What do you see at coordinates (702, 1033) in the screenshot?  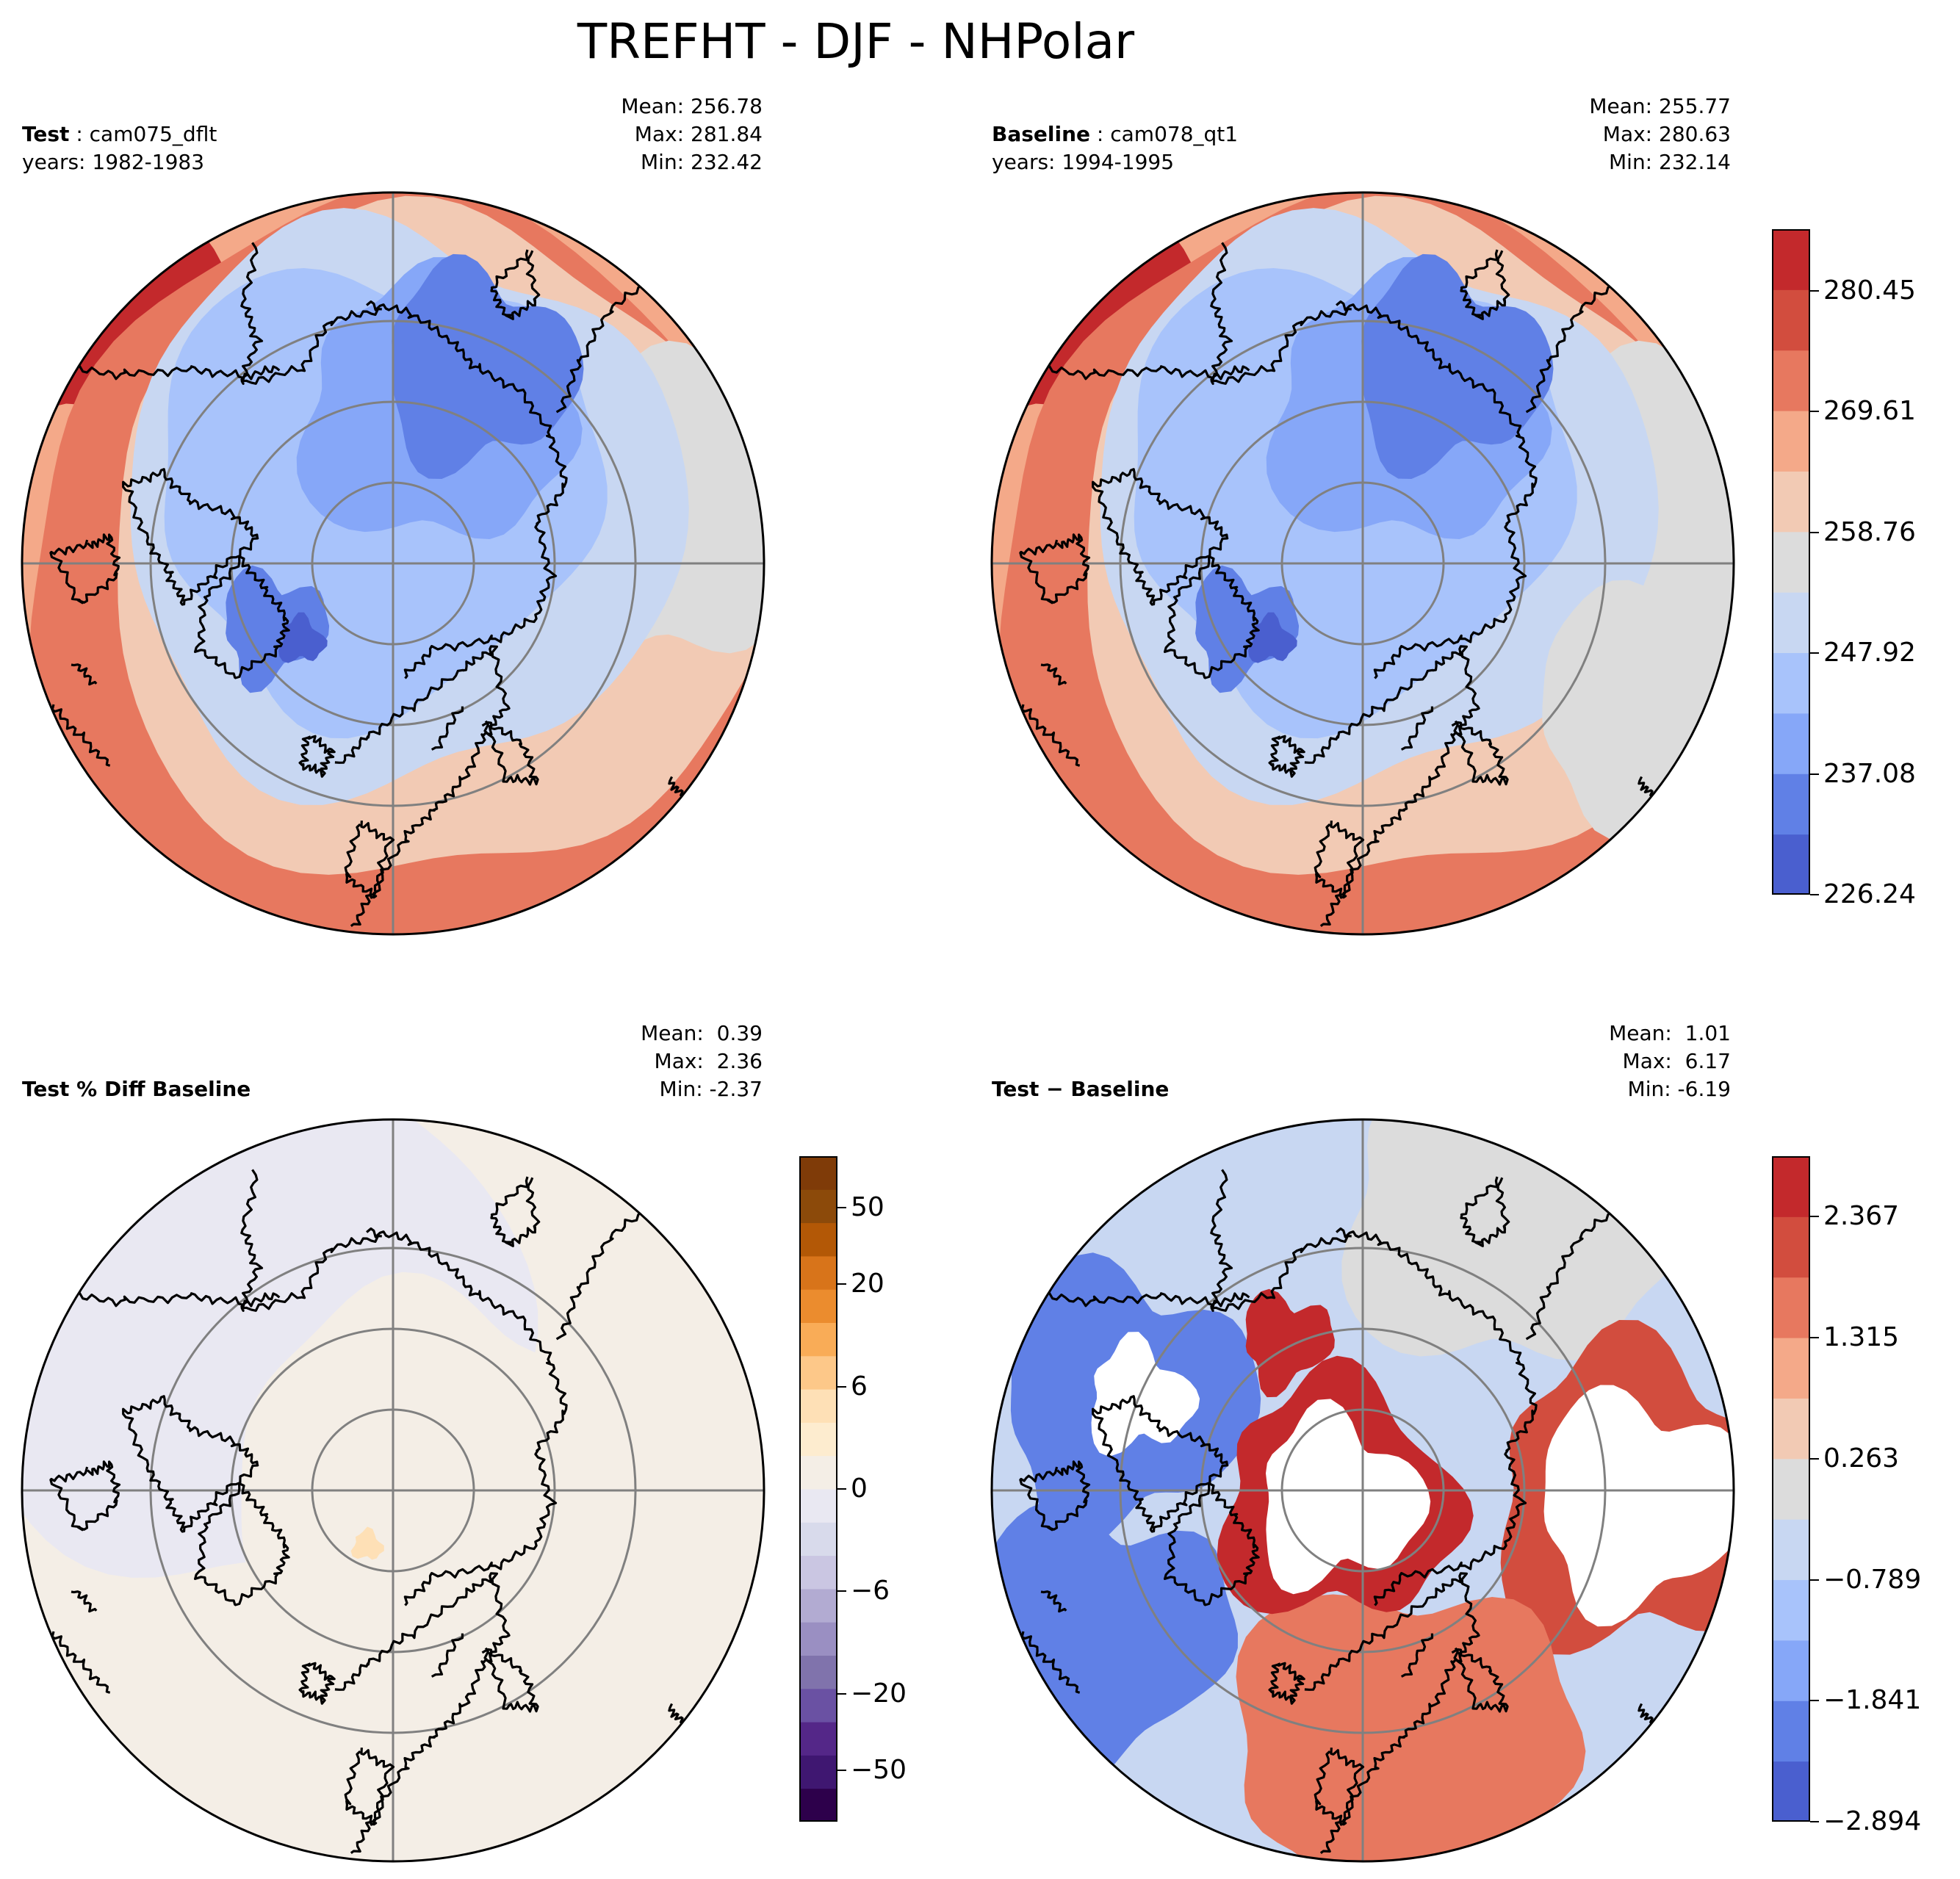 I see `pctdiff-mean: Mean: 0.39` at bounding box center [702, 1033].